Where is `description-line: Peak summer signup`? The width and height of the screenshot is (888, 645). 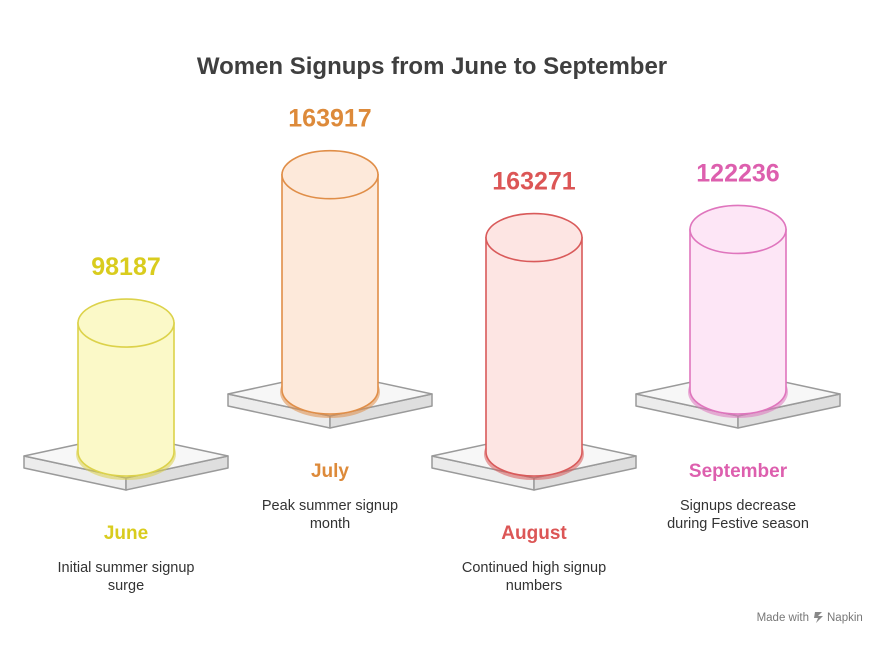 description-line: Peak summer signup is located at coordinates (330, 506).